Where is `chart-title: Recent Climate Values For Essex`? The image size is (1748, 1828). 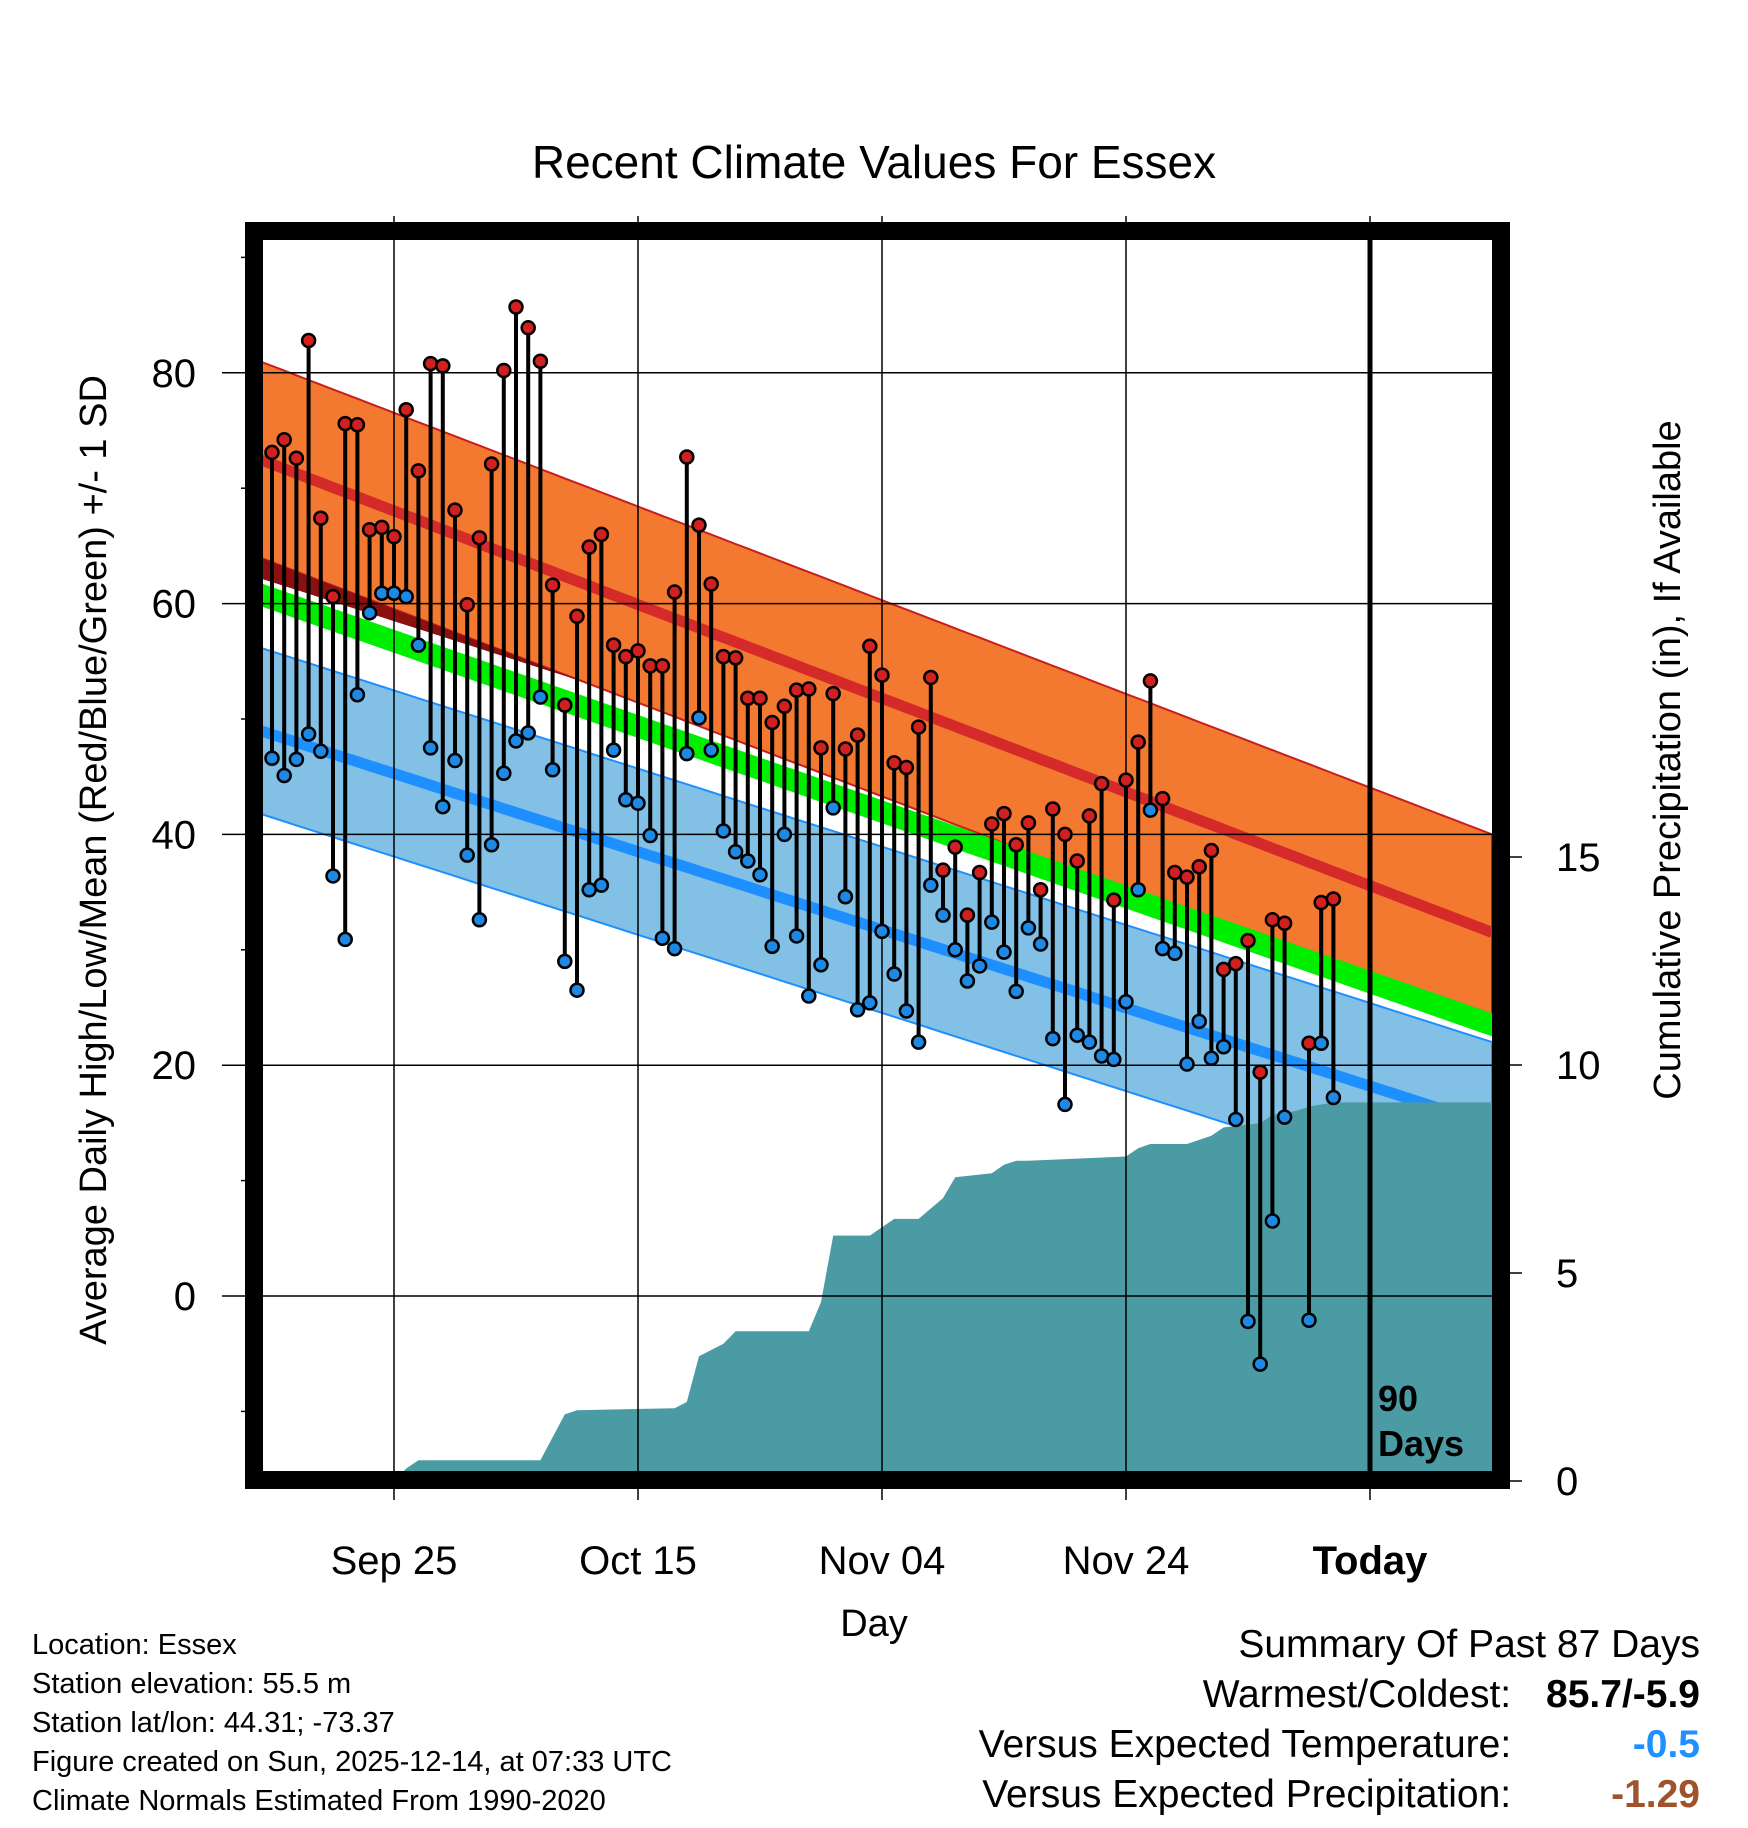
chart-title: Recent Climate Values For Essex is located at coordinates (874, 162).